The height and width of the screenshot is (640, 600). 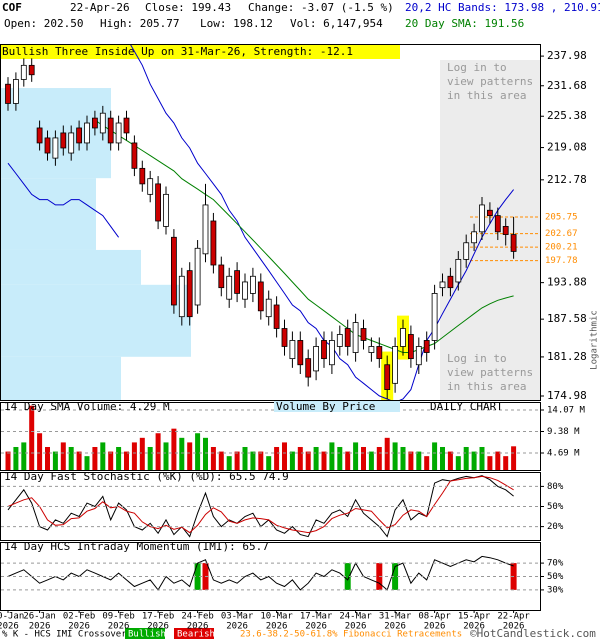 I want to click on login-note: Log in to, so click(x=477, y=358).